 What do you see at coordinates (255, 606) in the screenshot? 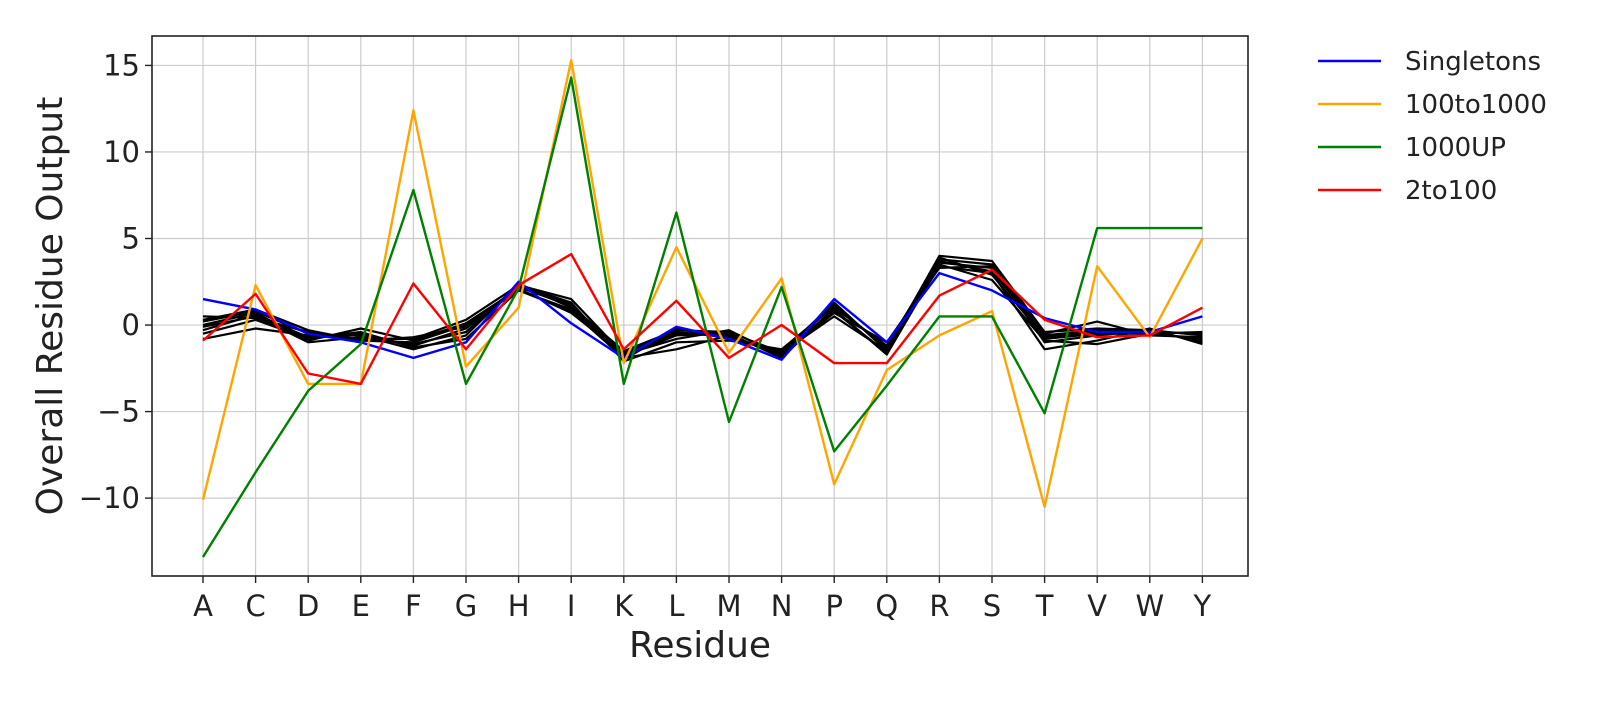
I see `x-tick-label: C` at bounding box center [255, 606].